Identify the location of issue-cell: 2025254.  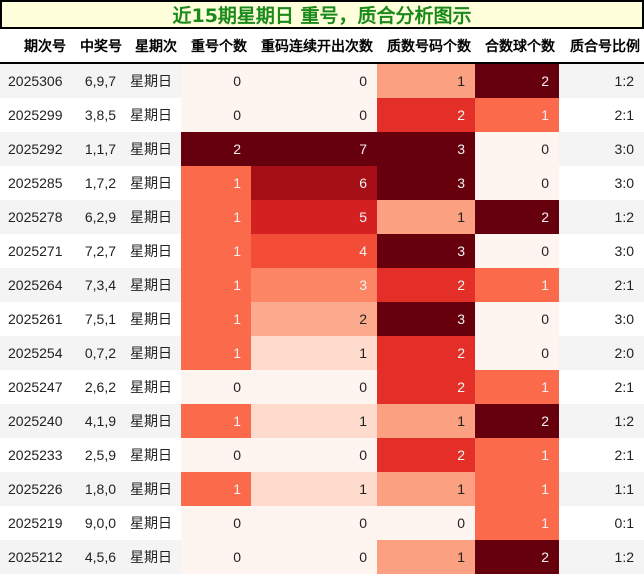
(35, 353).